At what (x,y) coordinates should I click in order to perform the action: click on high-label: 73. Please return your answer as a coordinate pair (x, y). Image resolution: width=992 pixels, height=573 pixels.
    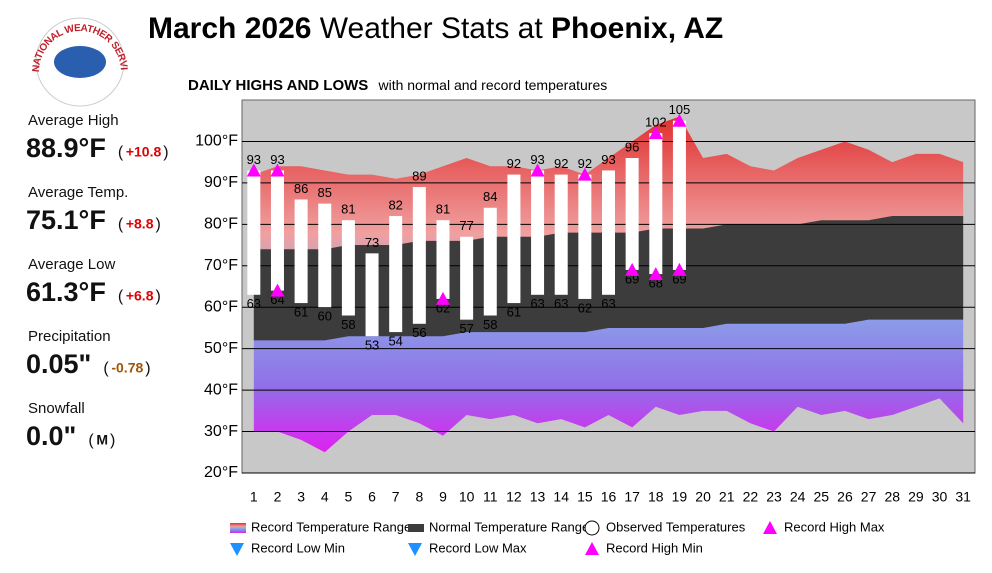
    Looking at the image, I should click on (372, 242).